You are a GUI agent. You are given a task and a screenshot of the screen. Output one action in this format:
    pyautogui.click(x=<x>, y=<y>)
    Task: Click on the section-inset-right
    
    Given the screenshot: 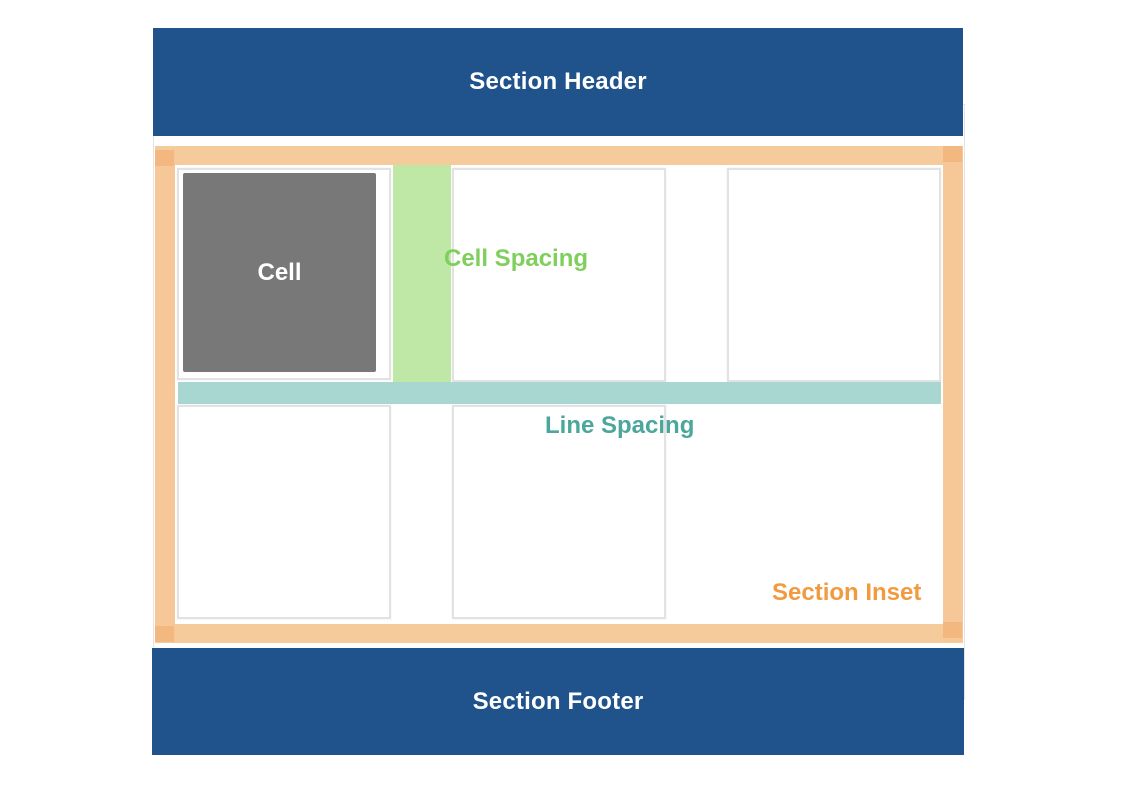 What is the action you would take?
    pyautogui.click(x=953, y=396)
    